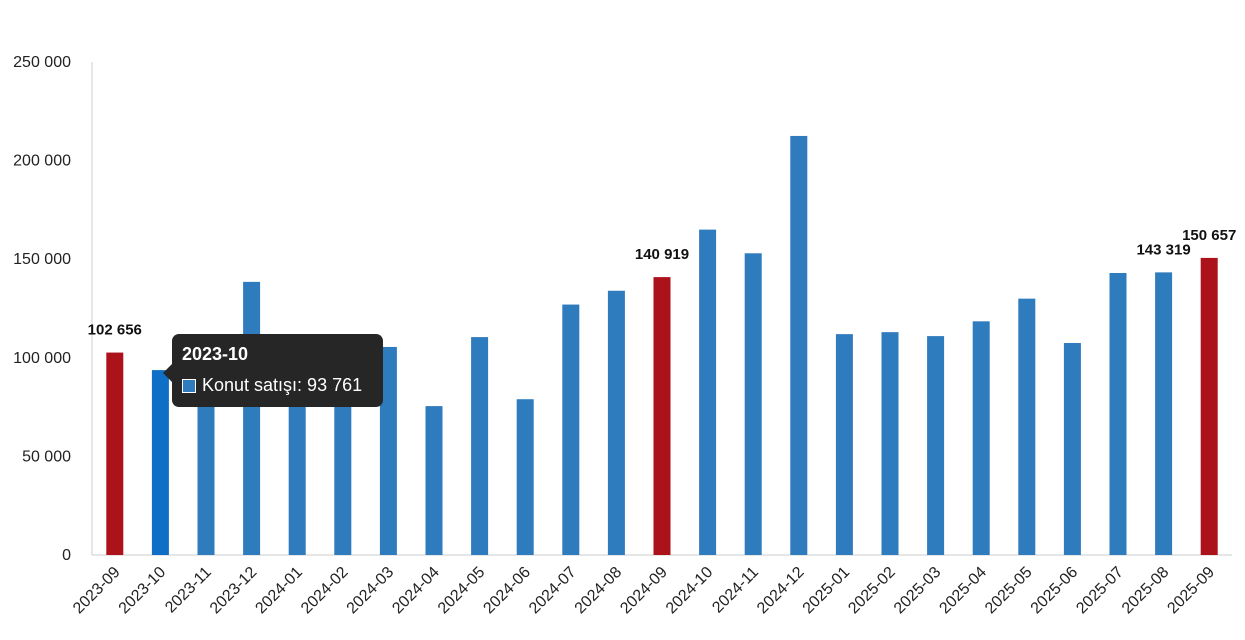 Image resolution: width=1245 pixels, height=640 pixels. Describe the element at coordinates (1209, 235) in the screenshot. I see `data-label-2025-09: 150 657` at that location.